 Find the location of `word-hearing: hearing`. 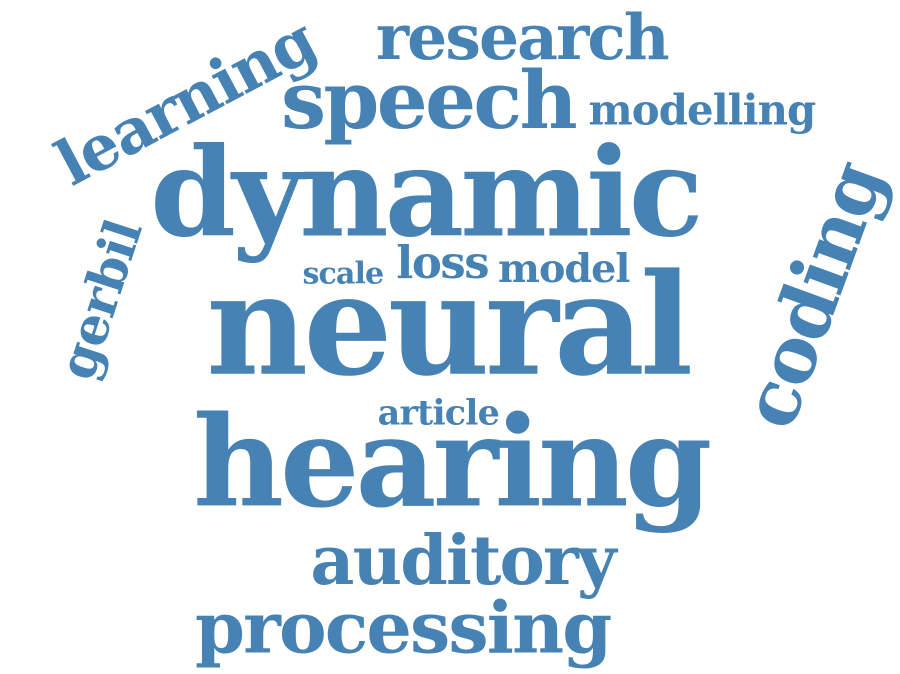

word-hearing: hearing is located at coordinates (452, 462).